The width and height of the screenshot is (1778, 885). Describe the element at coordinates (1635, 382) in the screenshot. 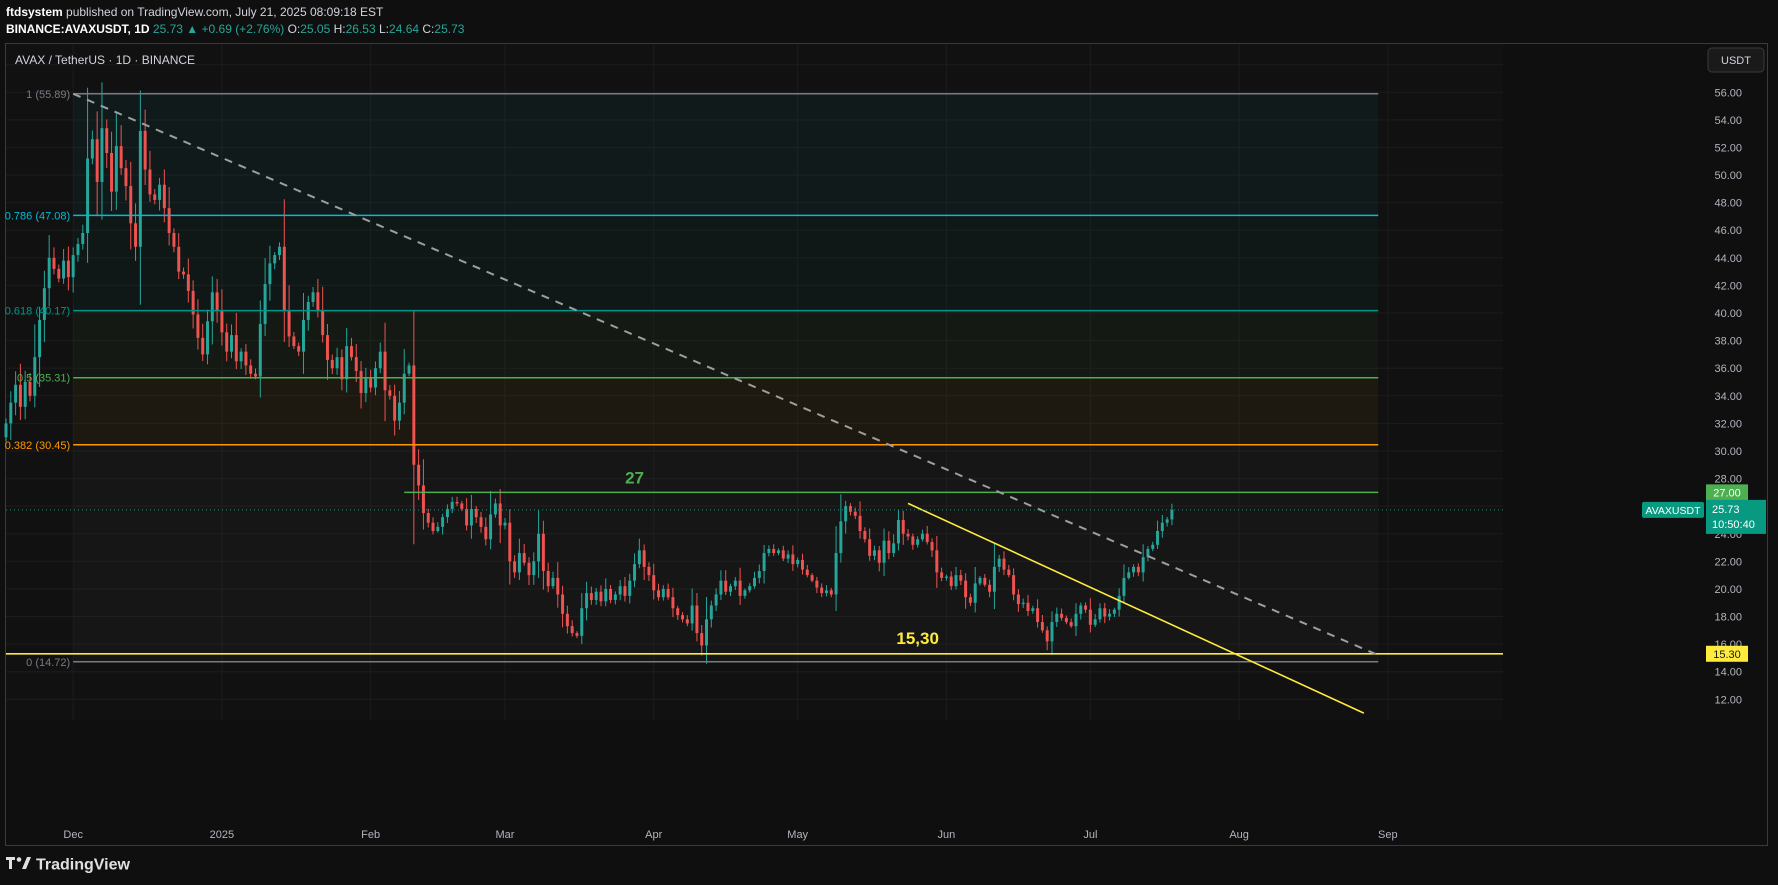

I see `price-axis-bg` at that location.